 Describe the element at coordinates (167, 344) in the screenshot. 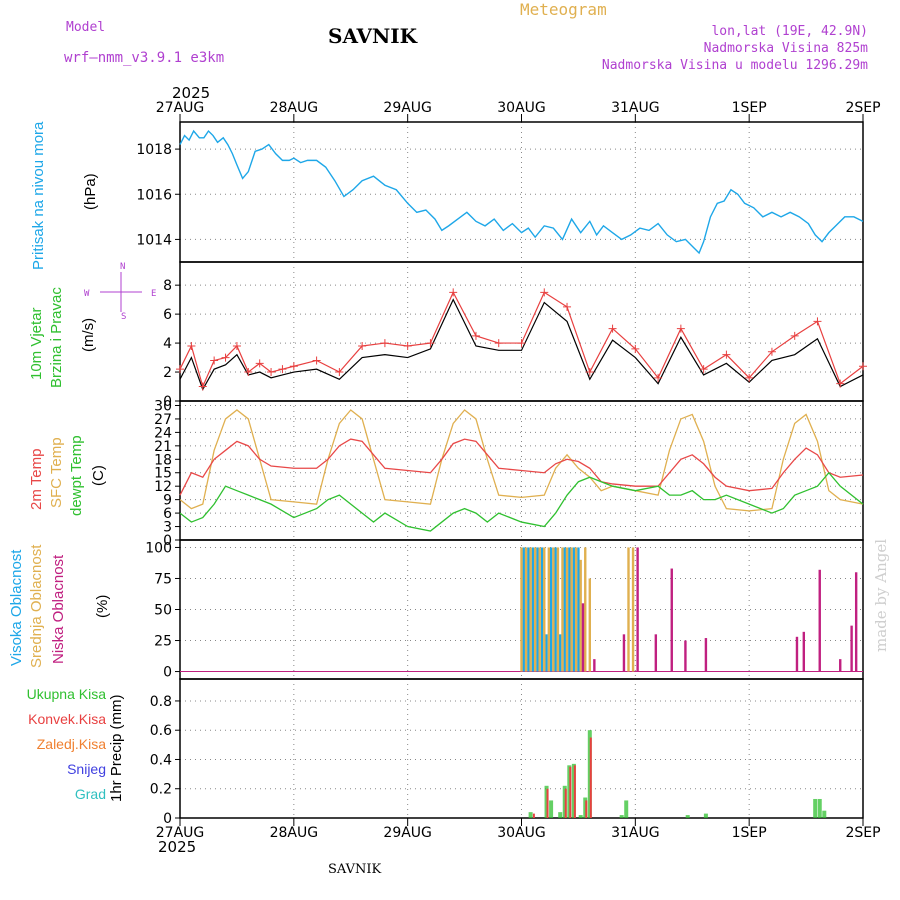

I see `y-tick-label: 4` at that location.